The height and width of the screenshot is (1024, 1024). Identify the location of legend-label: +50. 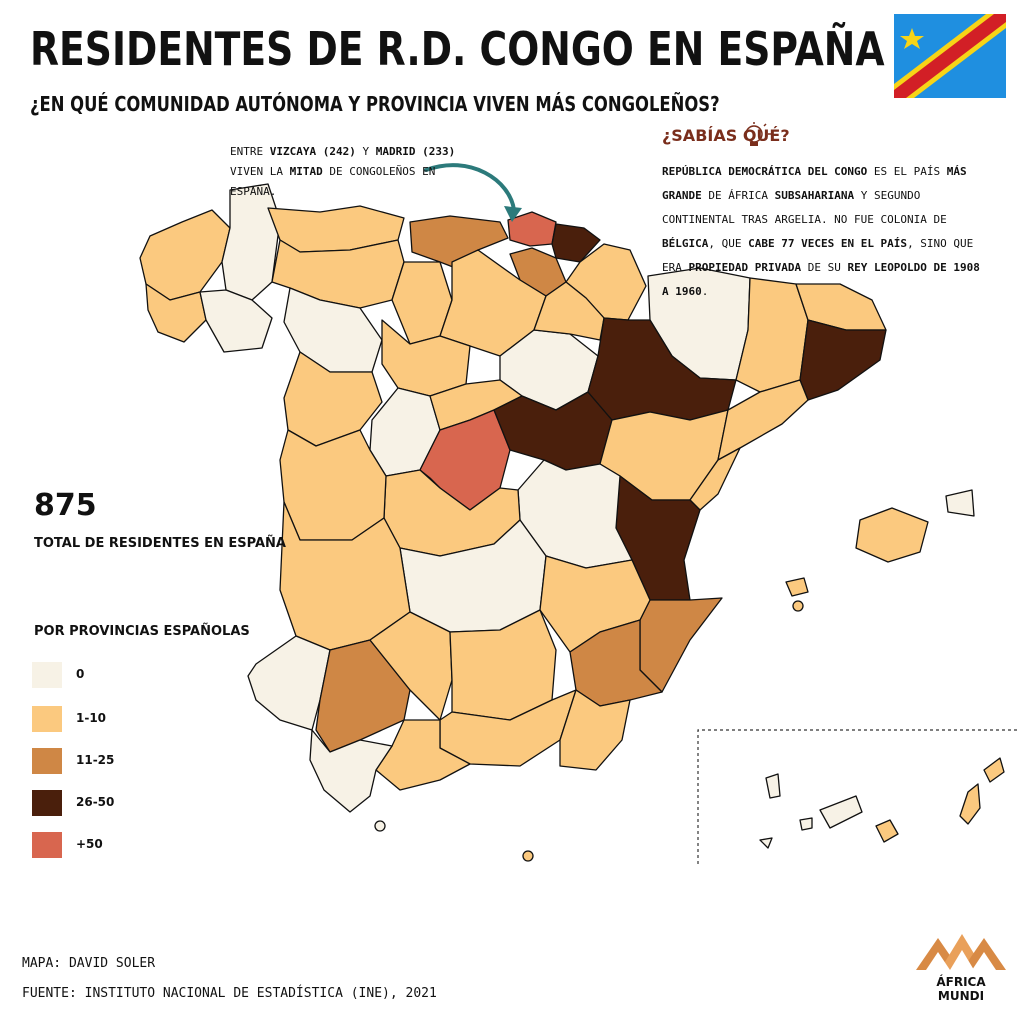
(89, 844).